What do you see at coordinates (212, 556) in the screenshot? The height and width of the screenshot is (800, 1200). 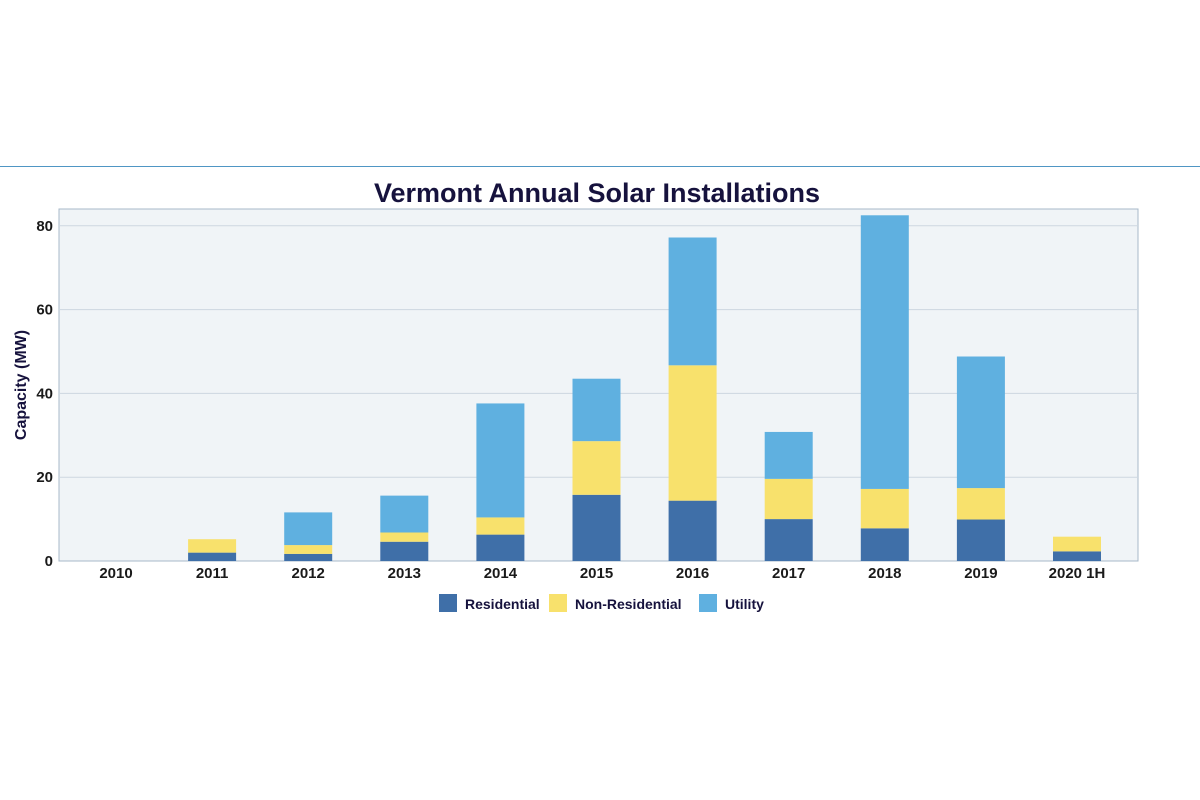 I see `bar-residential-2011` at bounding box center [212, 556].